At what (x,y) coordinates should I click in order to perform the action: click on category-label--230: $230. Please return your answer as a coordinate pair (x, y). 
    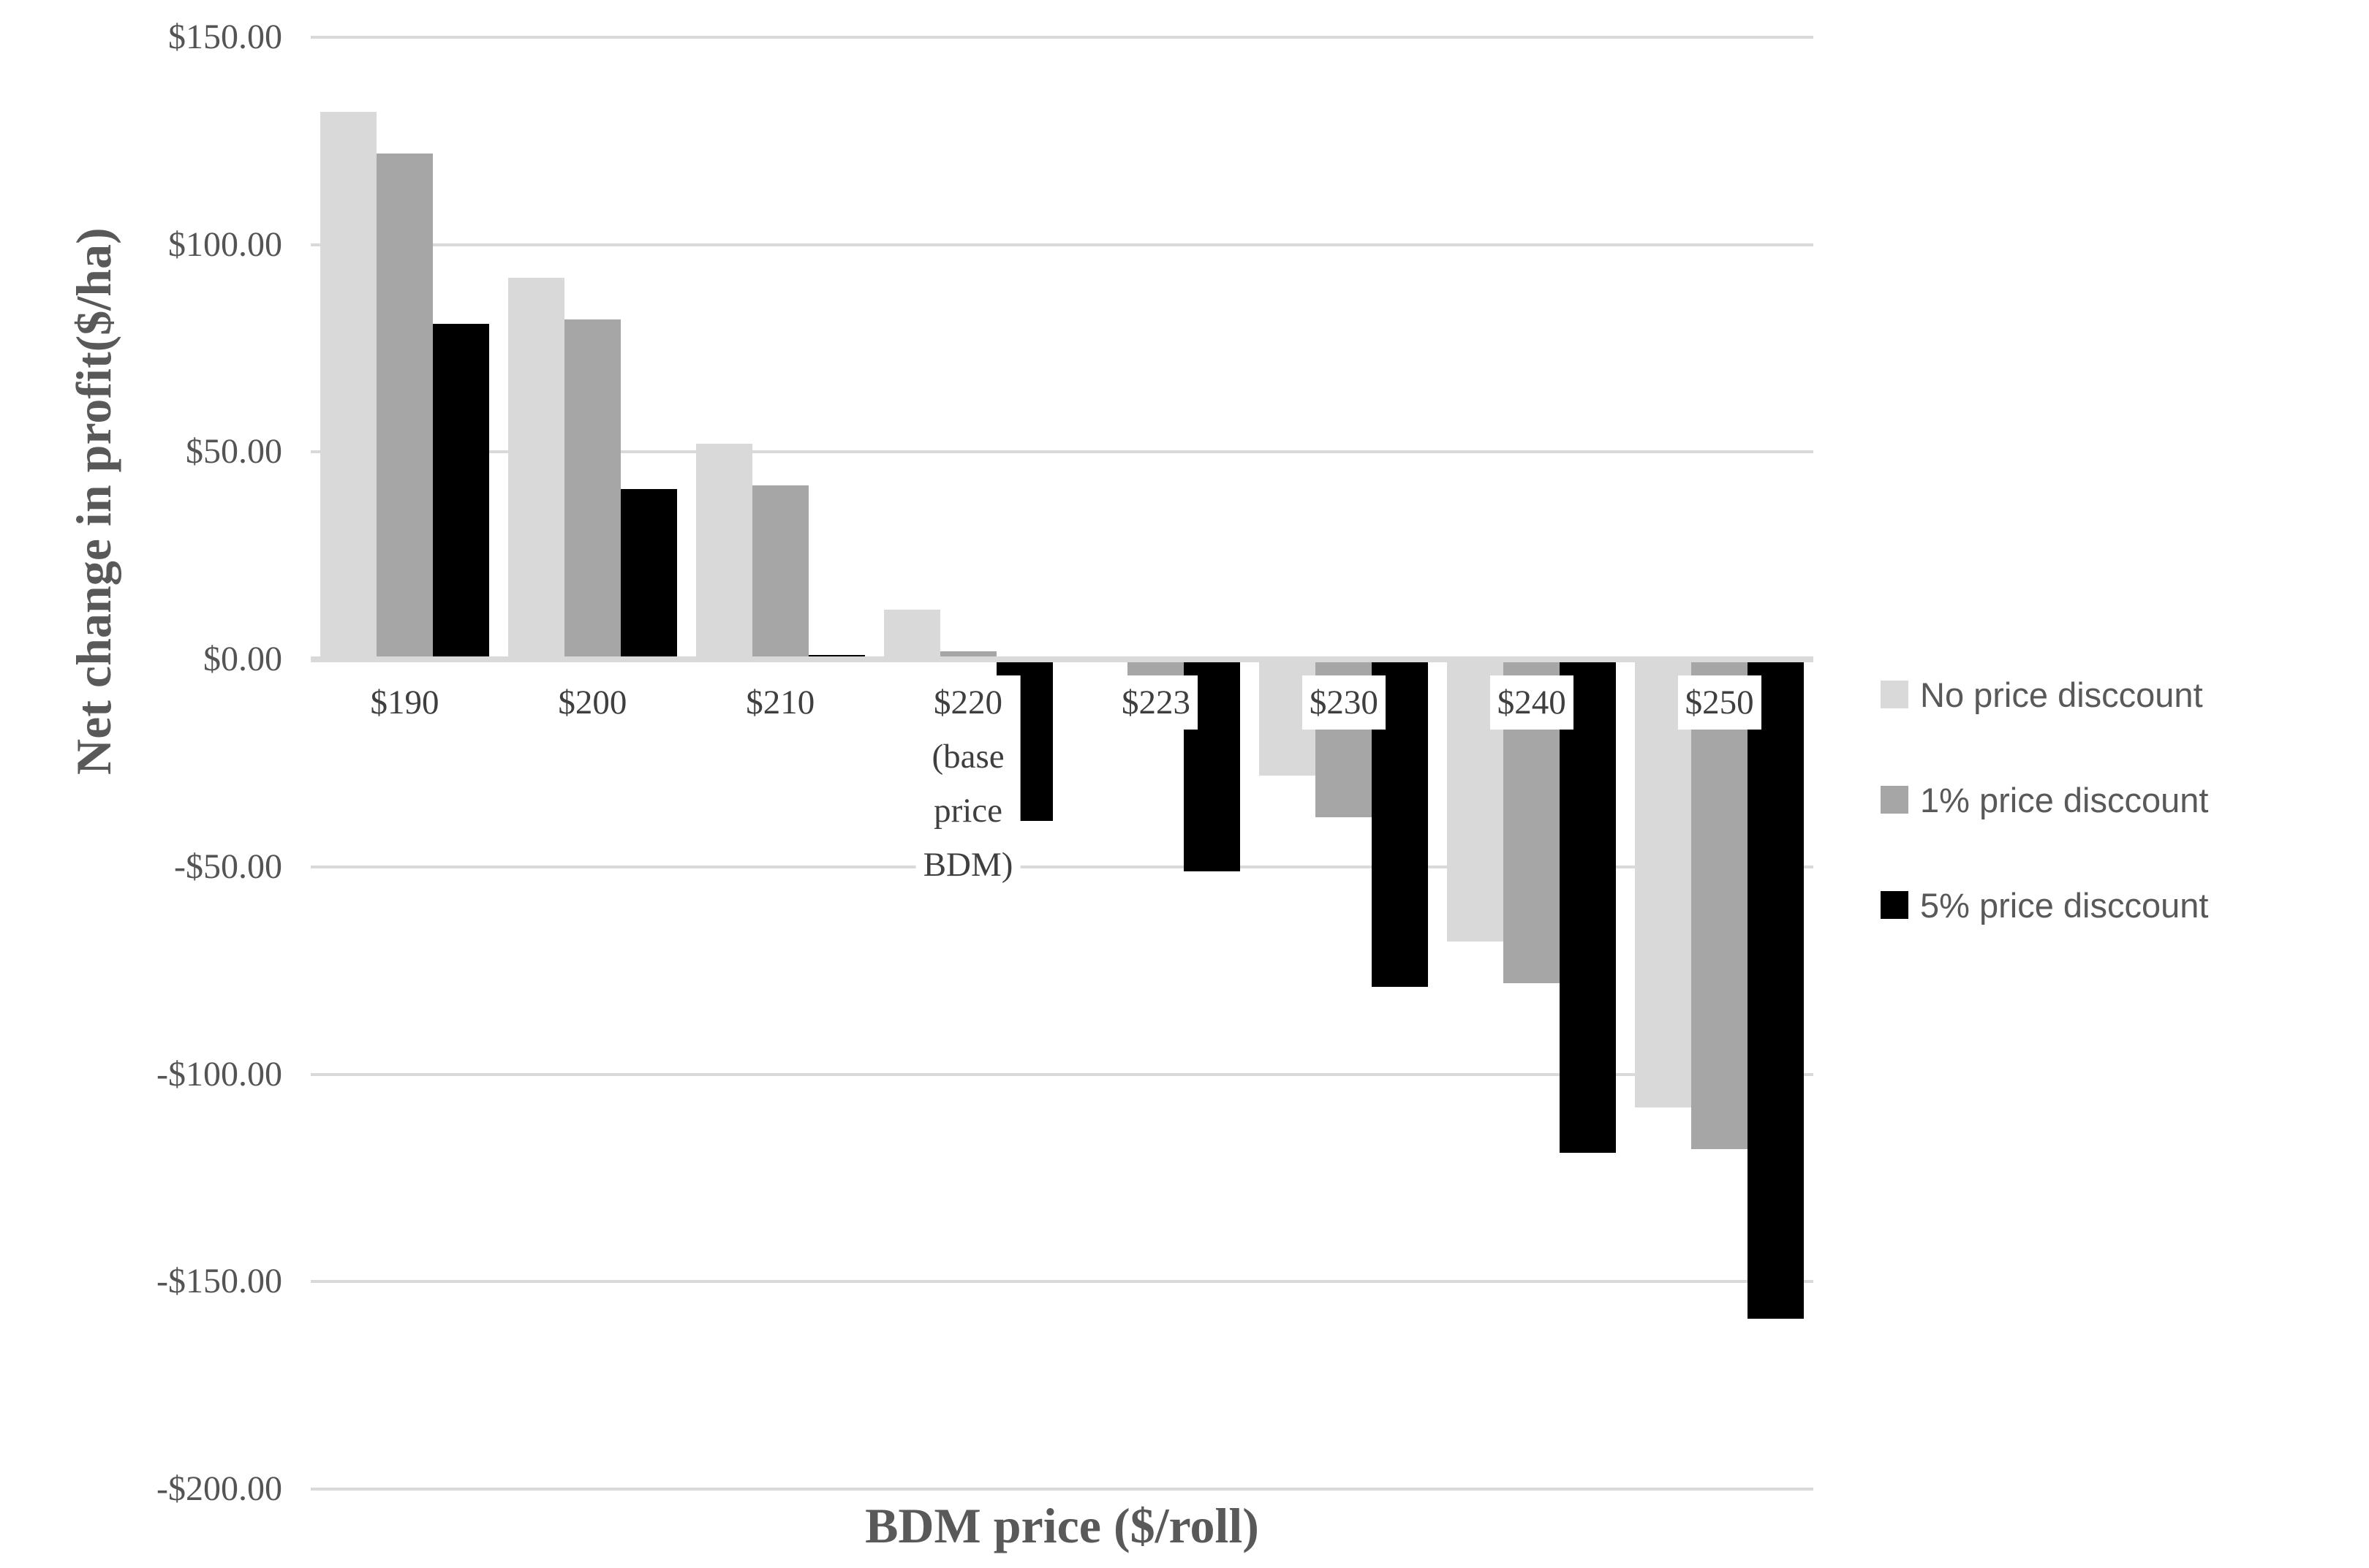
    Looking at the image, I should click on (1343, 703).